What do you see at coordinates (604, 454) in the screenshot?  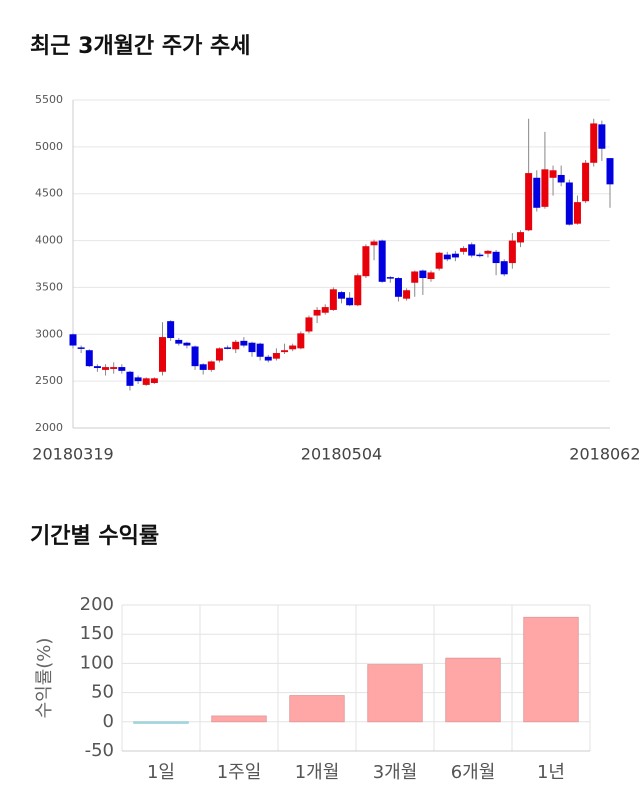 I see `x-tick-label: 20180626` at bounding box center [604, 454].